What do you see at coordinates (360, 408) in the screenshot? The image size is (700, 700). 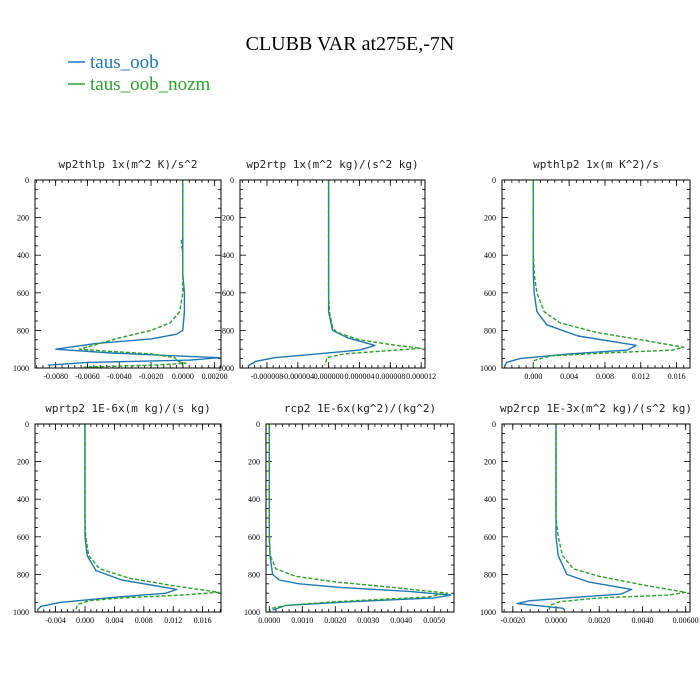 I see `panel-title: rcp2 1E-6x(kg^2)/(kg^2)` at bounding box center [360, 408].